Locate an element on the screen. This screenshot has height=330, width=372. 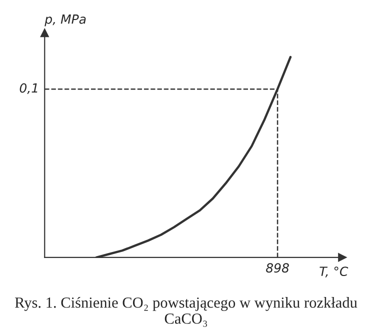
y-axis-title: p, MPa is located at coordinates (65, 20).